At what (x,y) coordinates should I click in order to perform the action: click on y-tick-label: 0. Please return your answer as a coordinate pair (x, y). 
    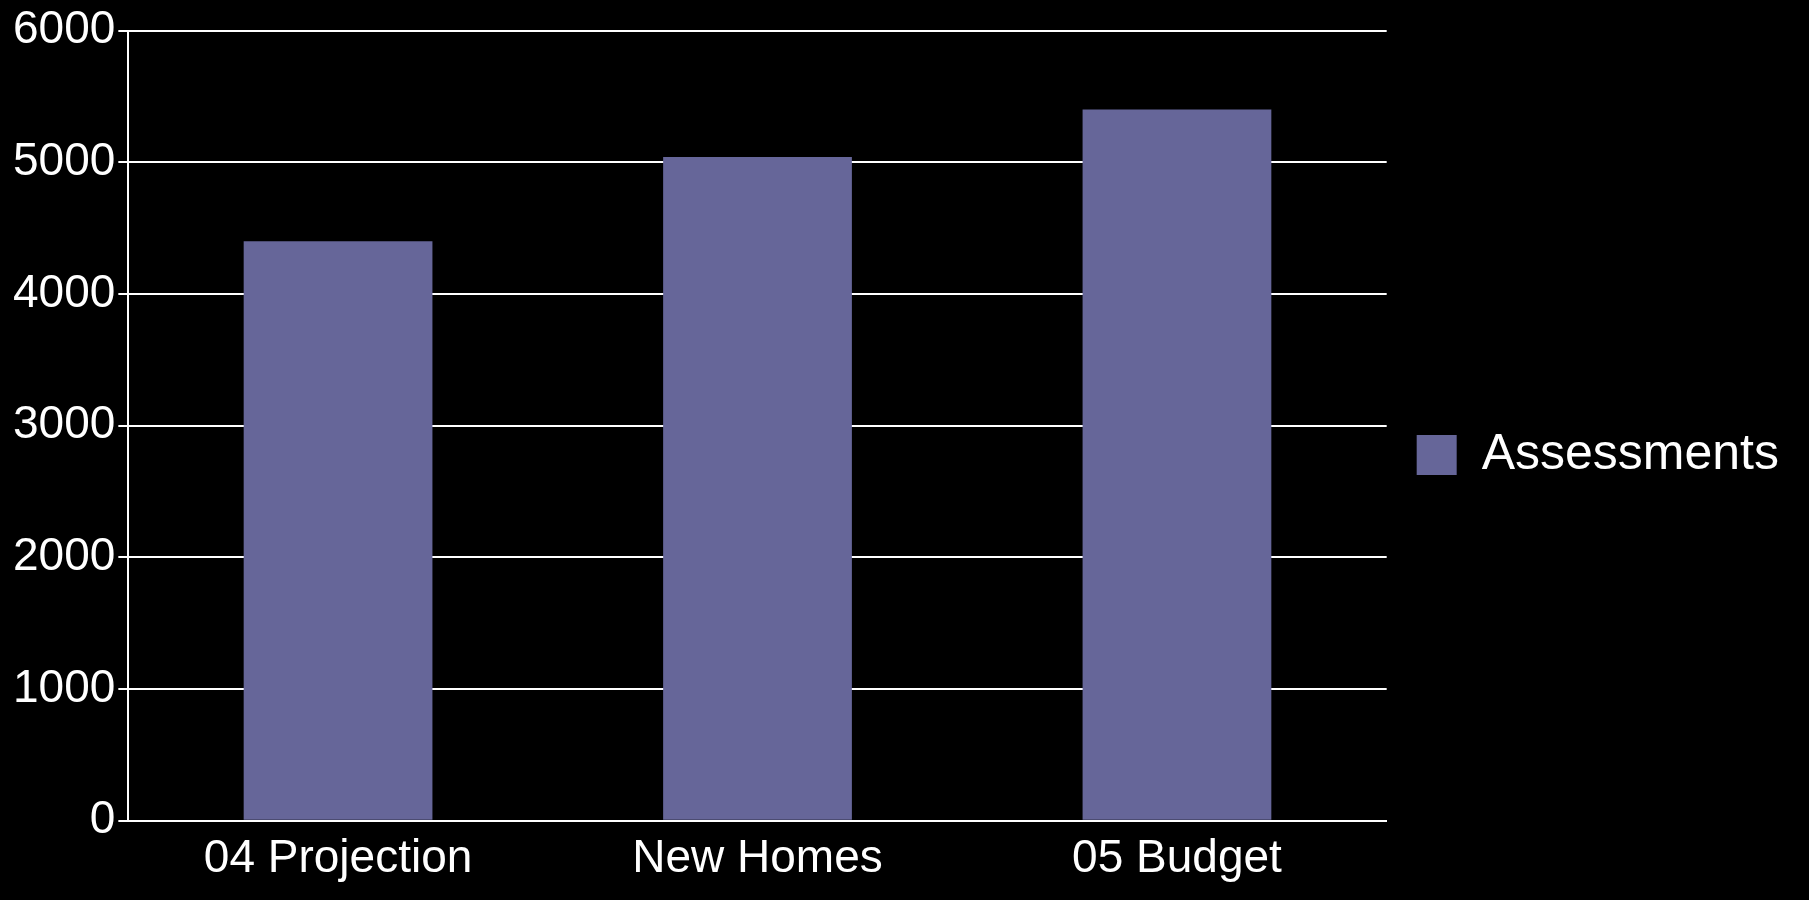
    Looking at the image, I should click on (102, 817).